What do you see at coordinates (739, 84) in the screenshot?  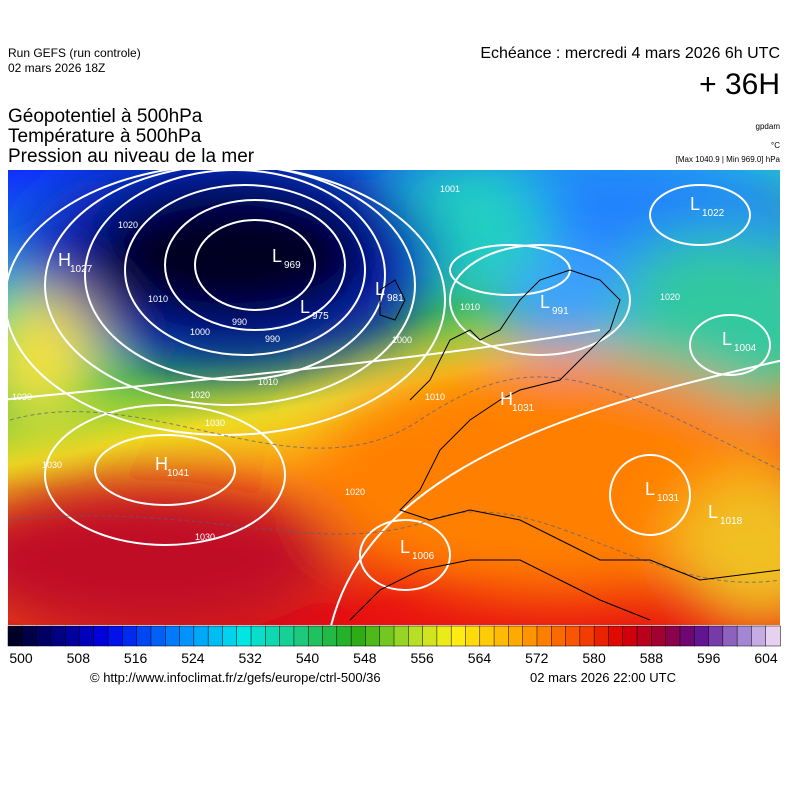 I see `lead-time: + 36H` at bounding box center [739, 84].